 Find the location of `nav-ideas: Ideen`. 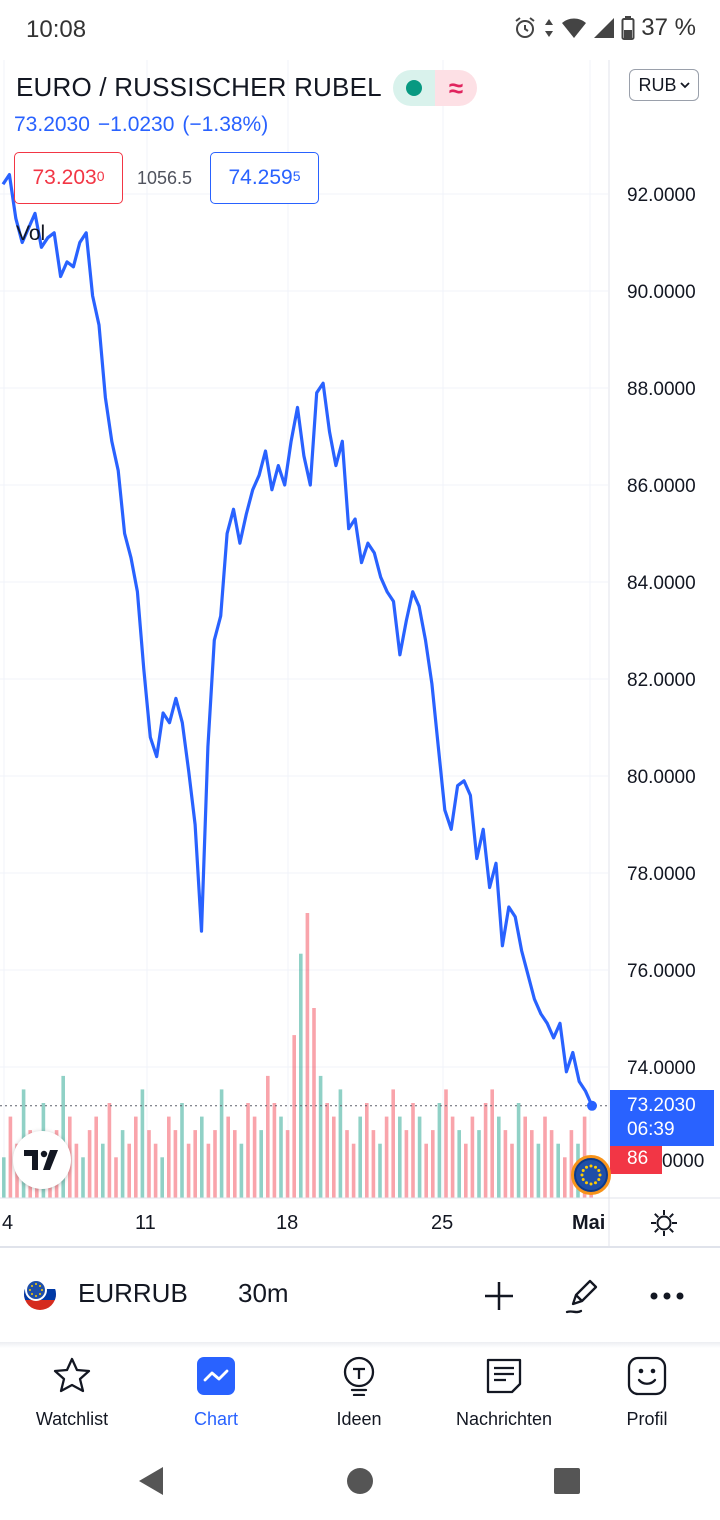

nav-ideas: Ideen is located at coordinates (359, 1393).